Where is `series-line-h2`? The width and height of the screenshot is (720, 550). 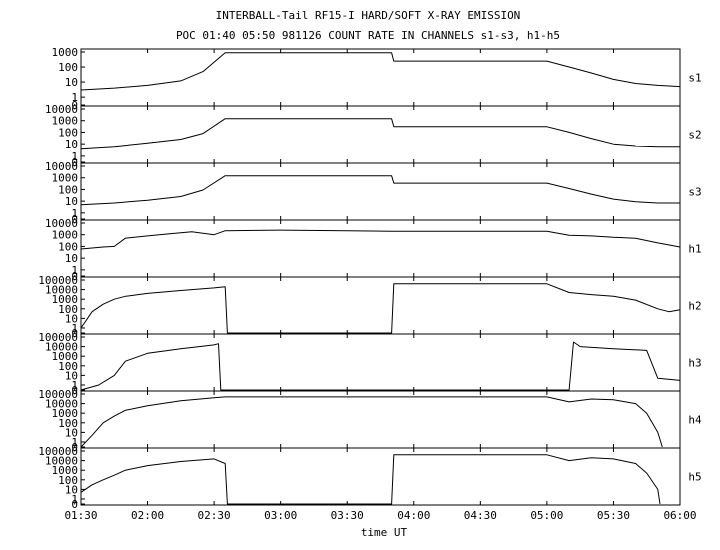
series-line-h2 is located at coordinates (380, 308).